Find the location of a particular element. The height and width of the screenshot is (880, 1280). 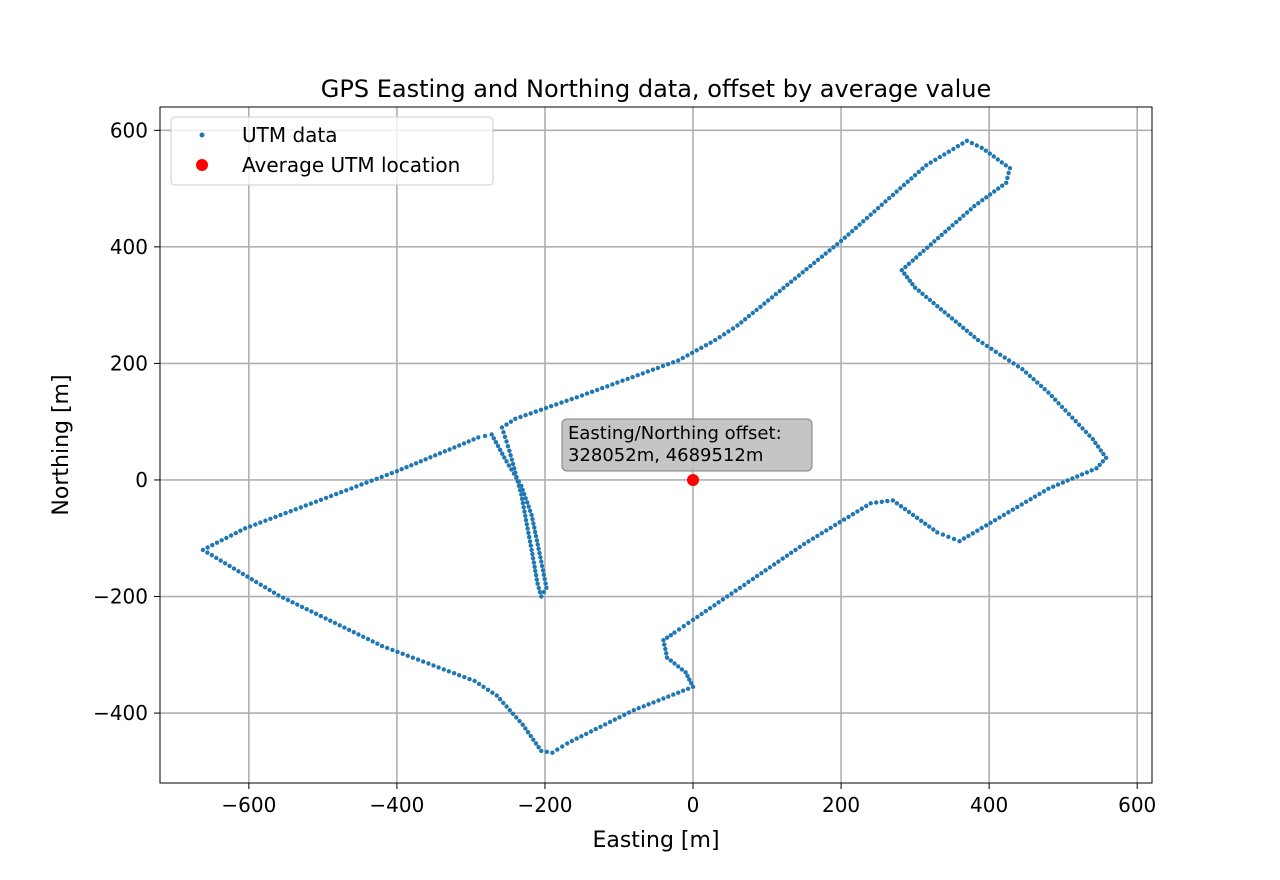

y-axis-ticks: −400 −200 0 200 400 600 is located at coordinates (126, 421).